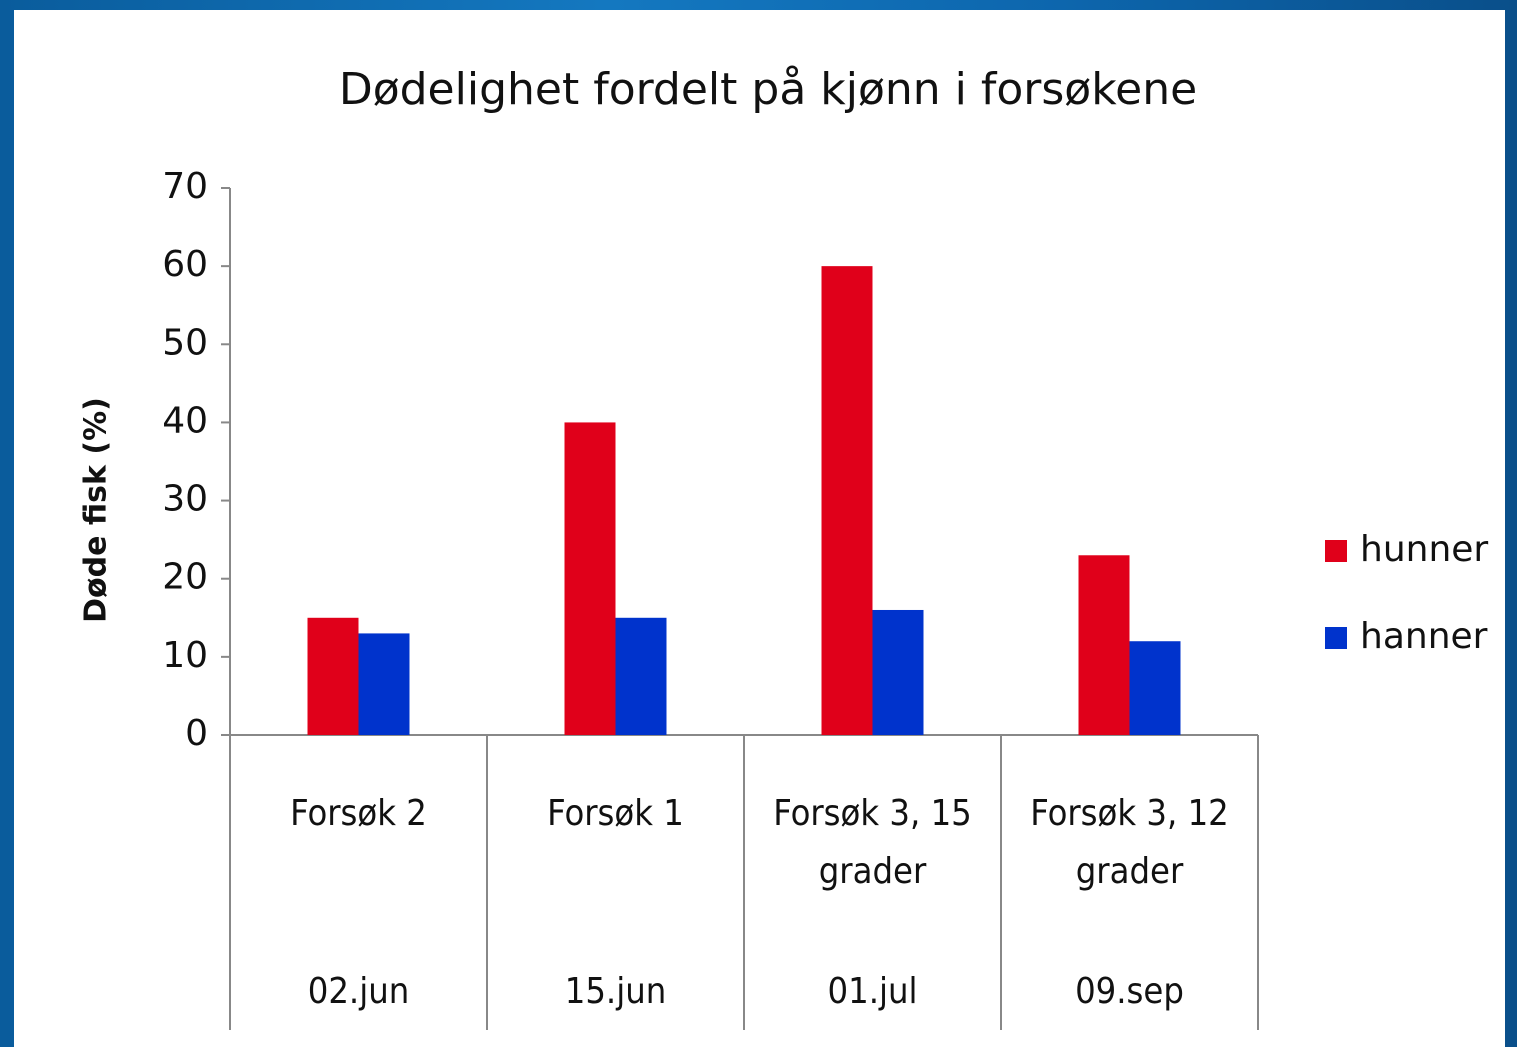  What do you see at coordinates (768, 89) in the screenshot?
I see `chart-title: Dødelighet fordelt på kjønn i forsøkene` at bounding box center [768, 89].